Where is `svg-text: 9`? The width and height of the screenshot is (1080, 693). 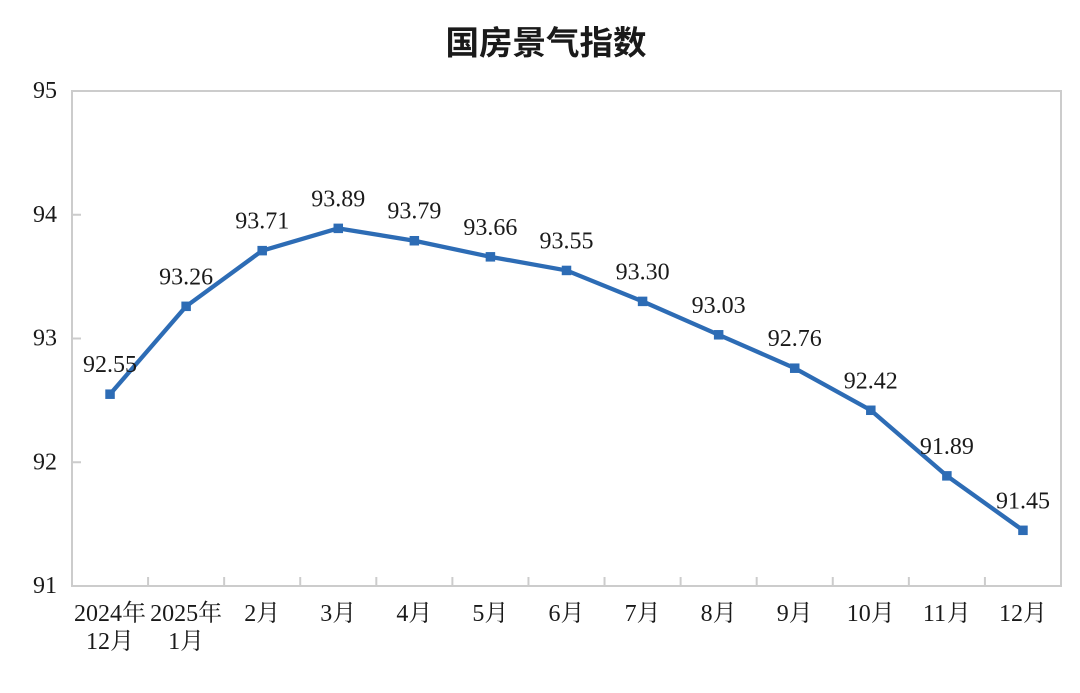
svg-text: 9 is located at coordinates (783, 614).